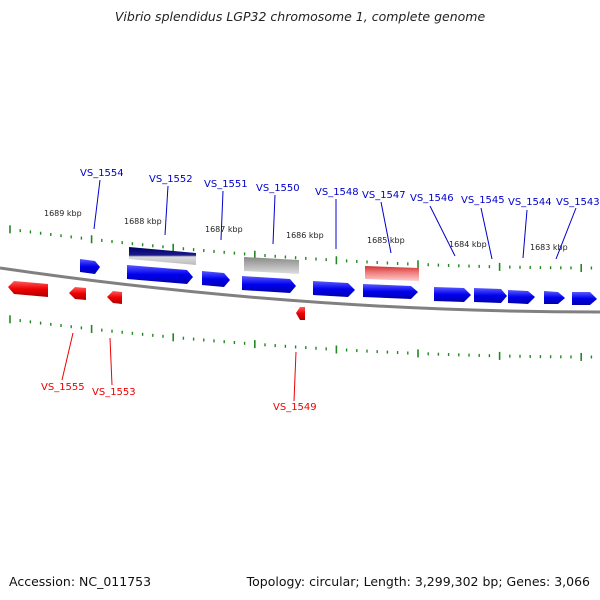  What do you see at coordinates (114, 392) in the screenshot?
I see `gene-label-vs-1553: VS_1553` at bounding box center [114, 392].